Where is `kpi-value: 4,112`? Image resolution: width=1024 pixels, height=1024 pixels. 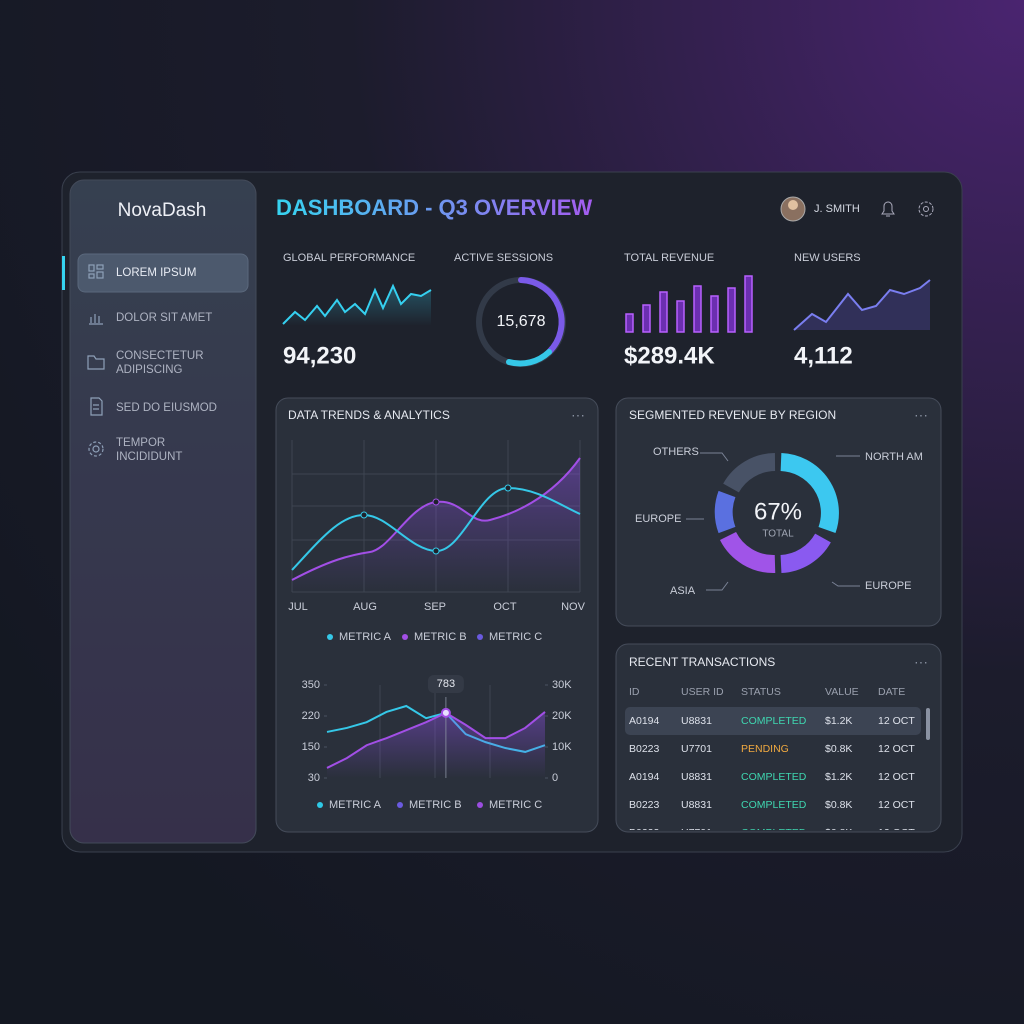 kpi-value: 4,112 is located at coordinates (823, 355).